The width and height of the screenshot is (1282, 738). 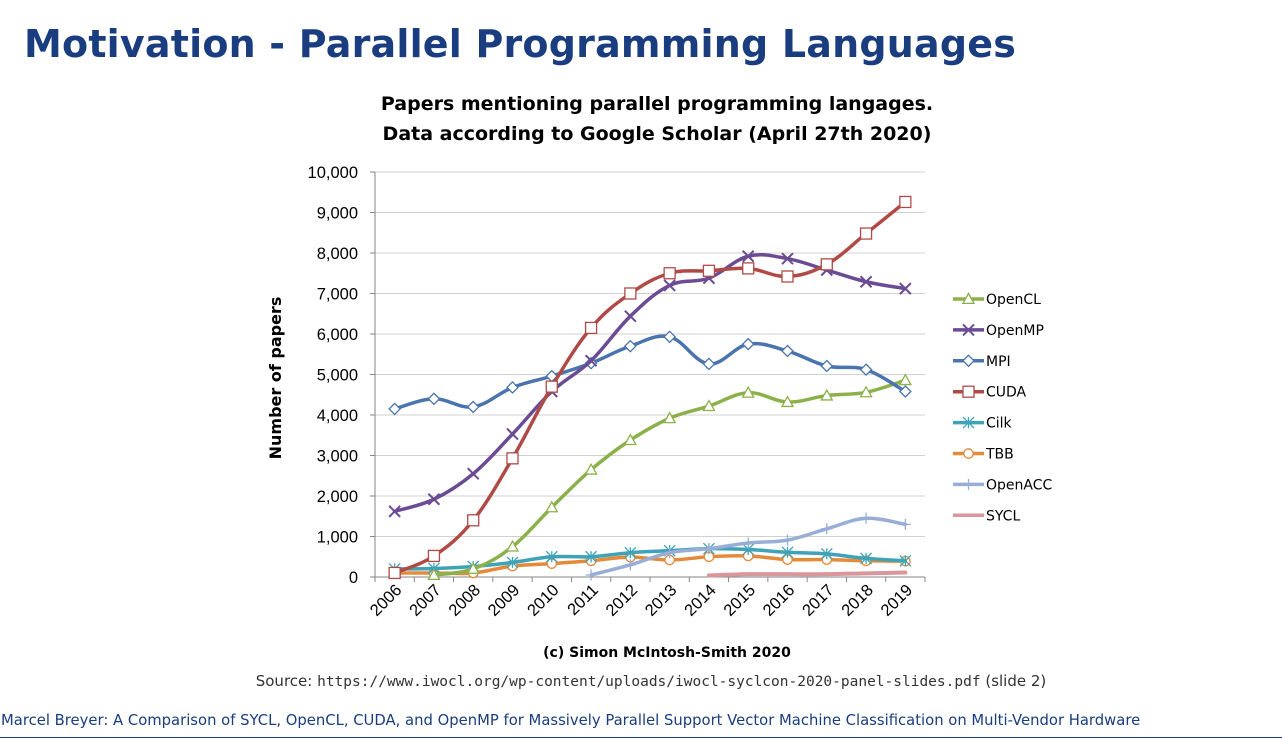 What do you see at coordinates (337, 376) in the screenshot?
I see `y-tick-label: 5,000` at bounding box center [337, 376].